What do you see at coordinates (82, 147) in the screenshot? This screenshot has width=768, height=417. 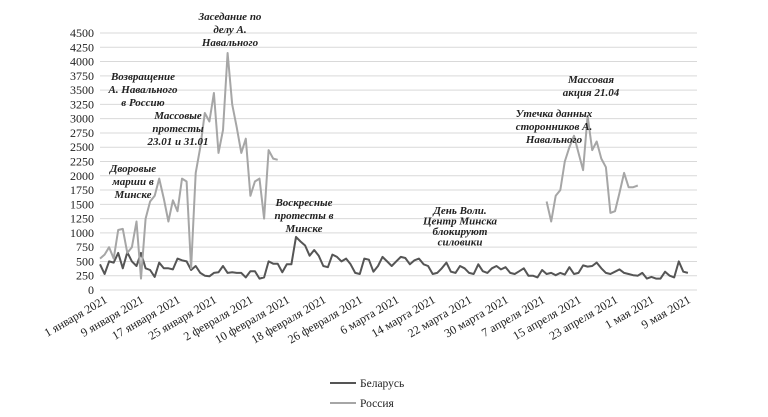 I see `y-tick-label: 2500` at bounding box center [82, 147].